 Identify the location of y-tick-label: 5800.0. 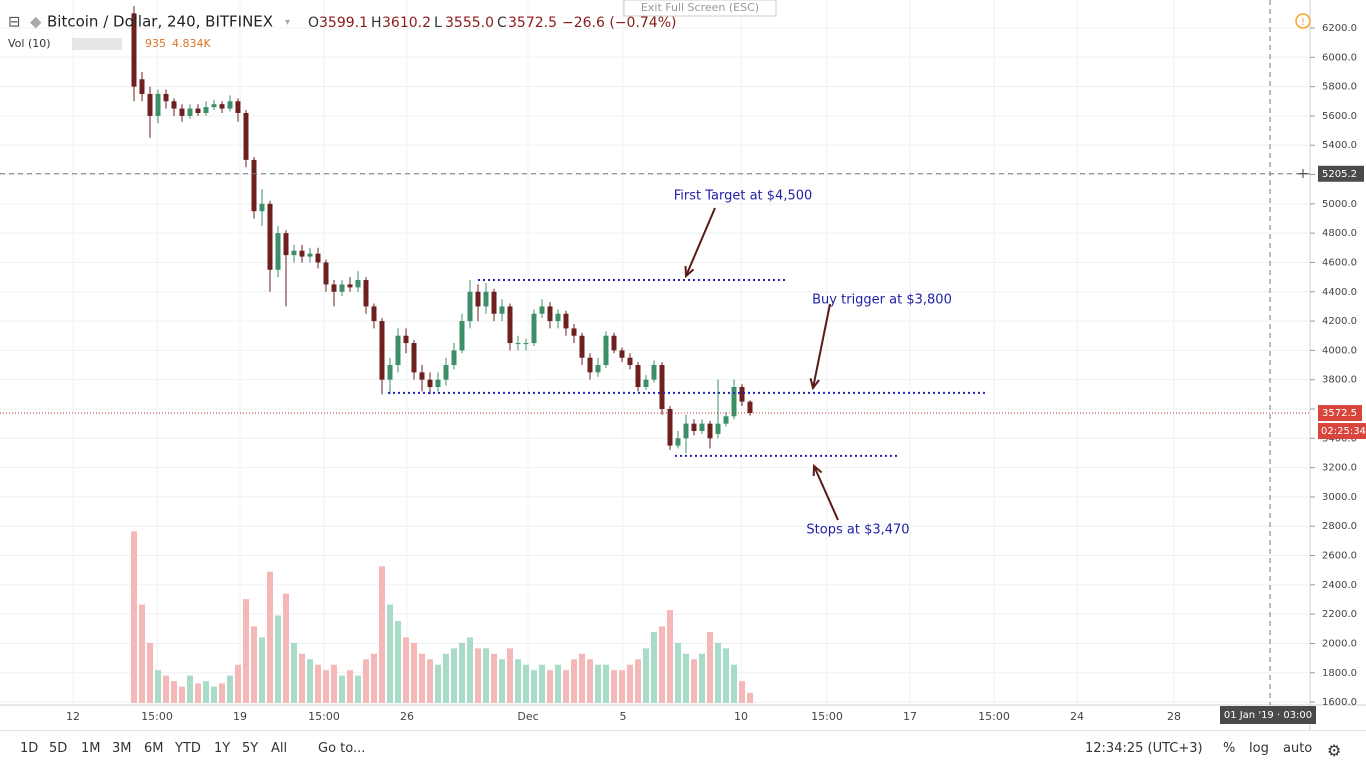
(1339, 87).